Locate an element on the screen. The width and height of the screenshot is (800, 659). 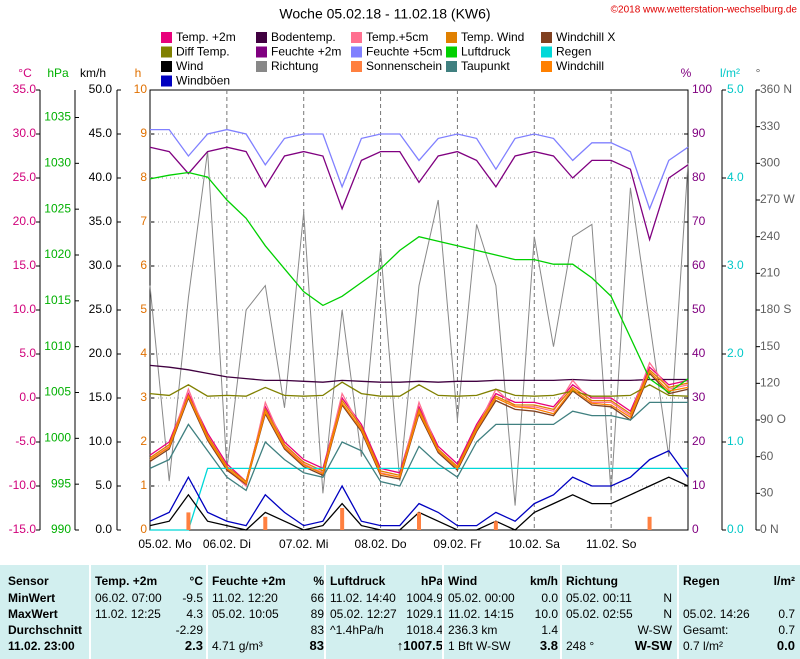
legend-label: Diff Temp. is located at coordinates (203, 52).